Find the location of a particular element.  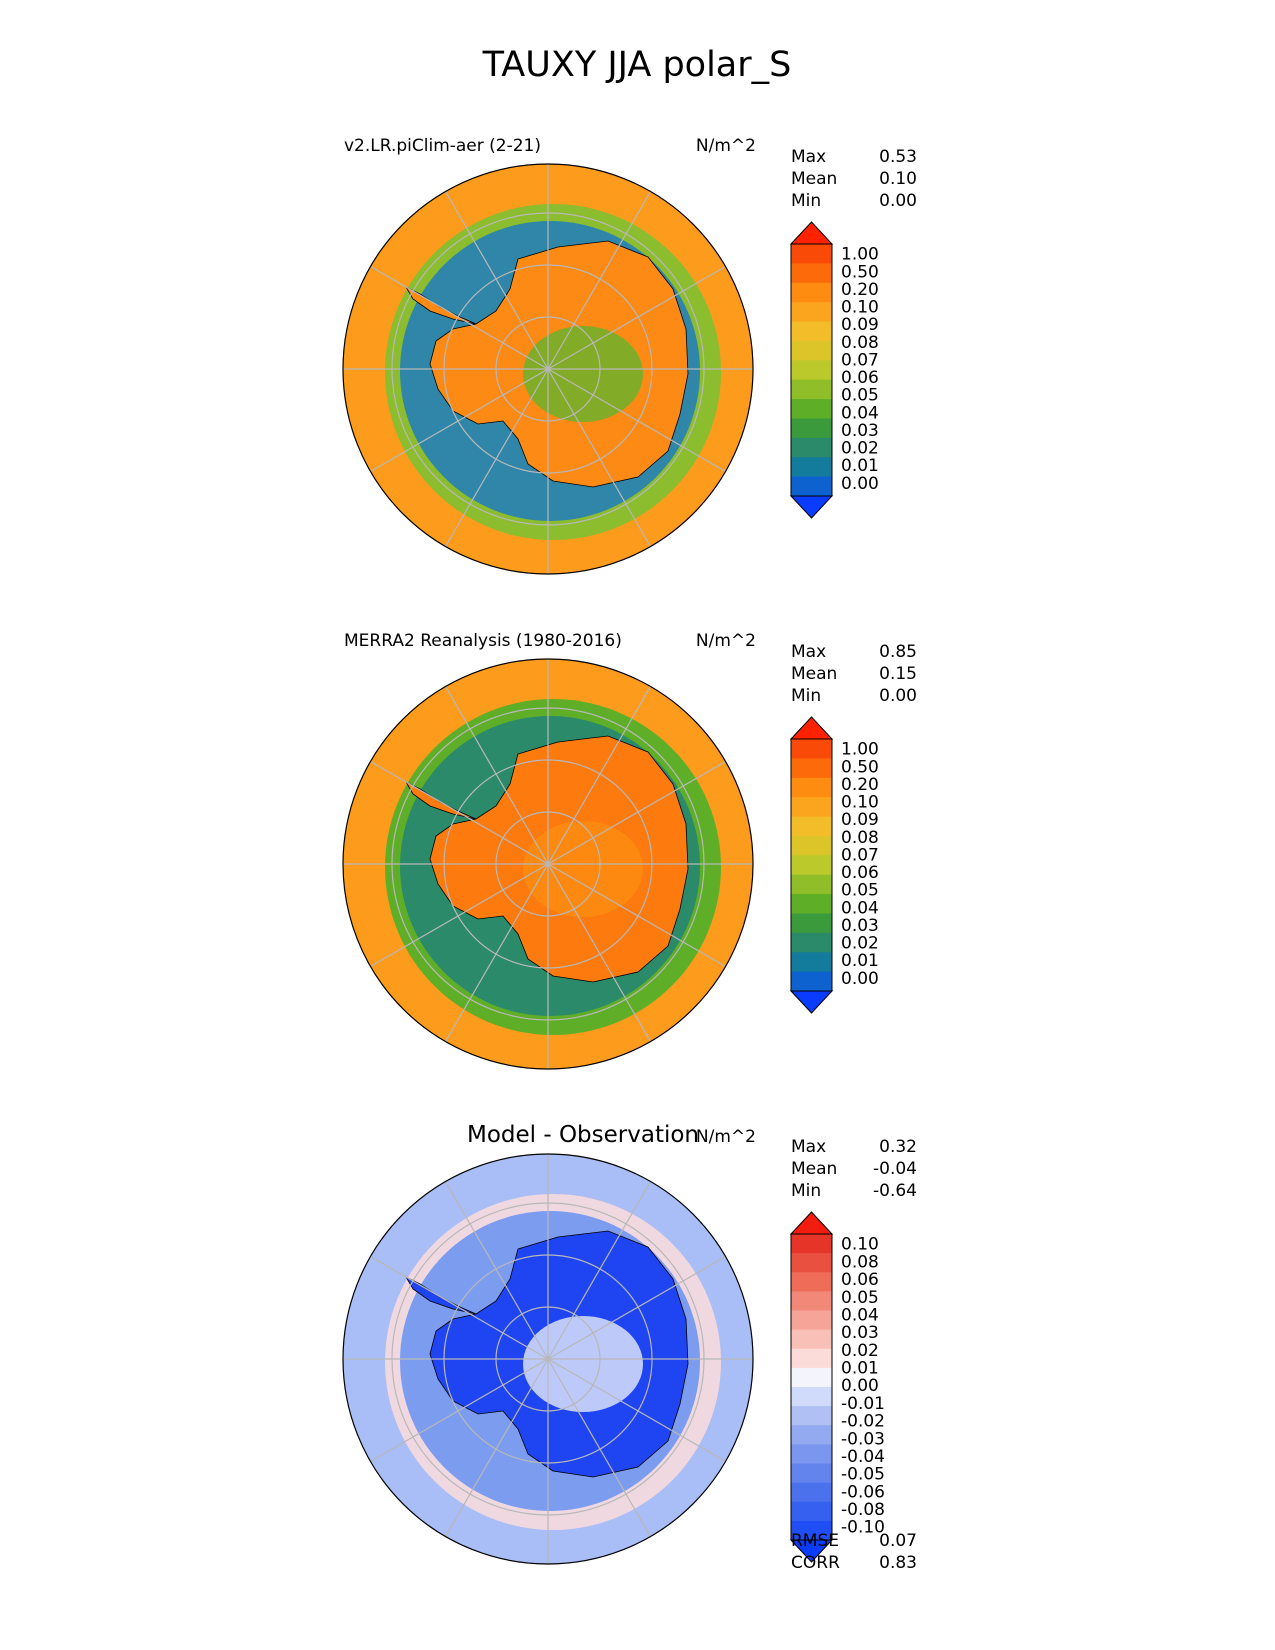

stat-max-value: 0.32 is located at coordinates (898, 1147).